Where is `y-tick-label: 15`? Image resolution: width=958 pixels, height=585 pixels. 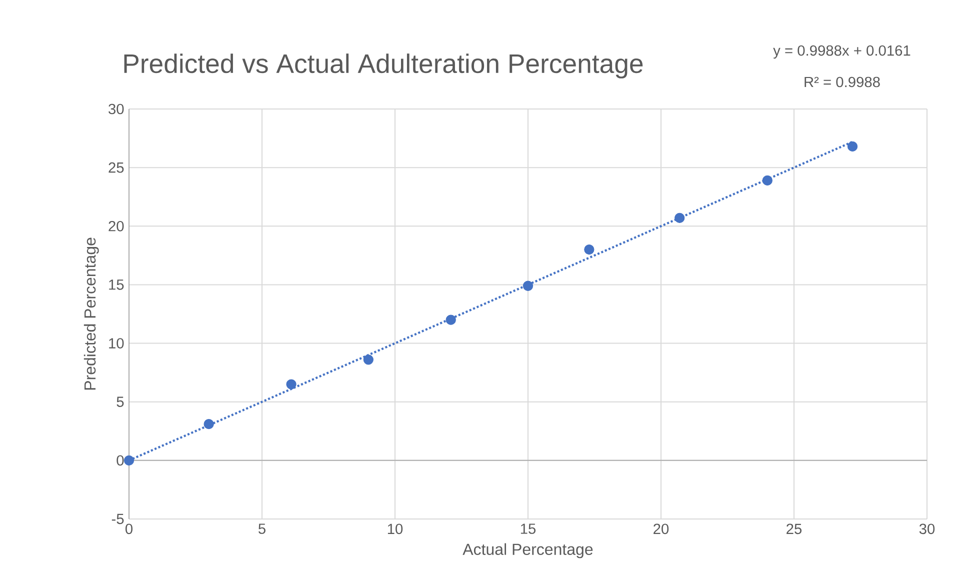
y-tick-label: 15 is located at coordinates (116, 285).